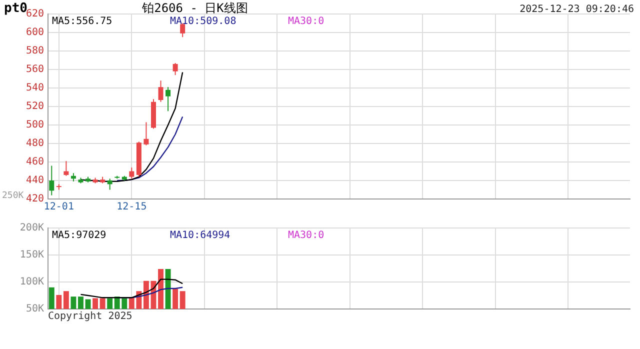 The width and height of the screenshot is (640, 349). What do you see at coordinates (32, 255) in the screenshot?
I see `y-tick-label: 150K` at bounding box center [32, 255].